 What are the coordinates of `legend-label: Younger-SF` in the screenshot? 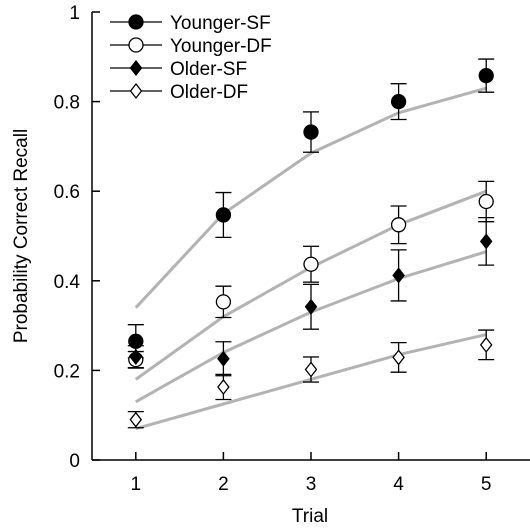 It's located at (220, 23).